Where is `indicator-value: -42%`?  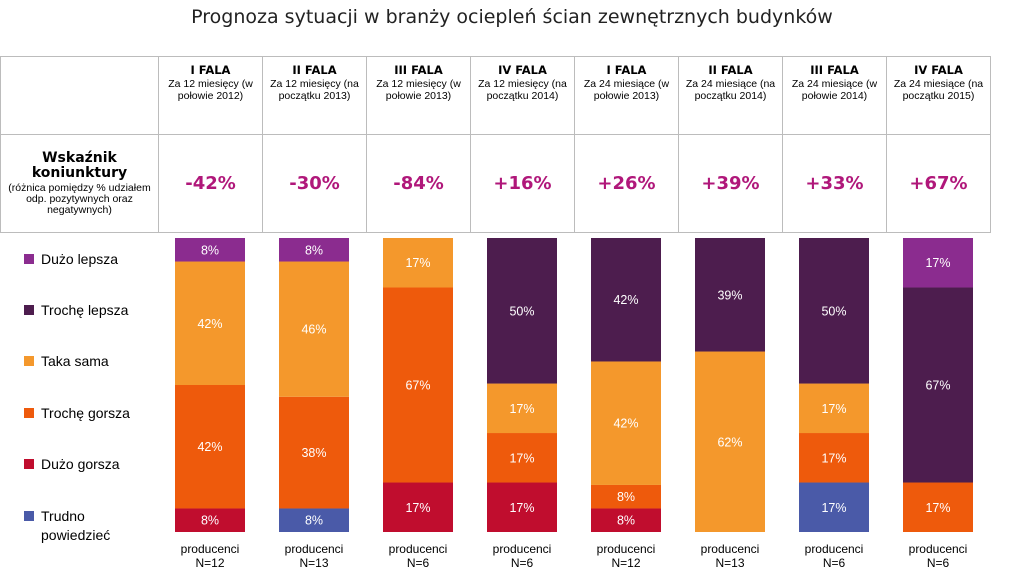
indicator-value: -42% is located at coordinates (210, 183).